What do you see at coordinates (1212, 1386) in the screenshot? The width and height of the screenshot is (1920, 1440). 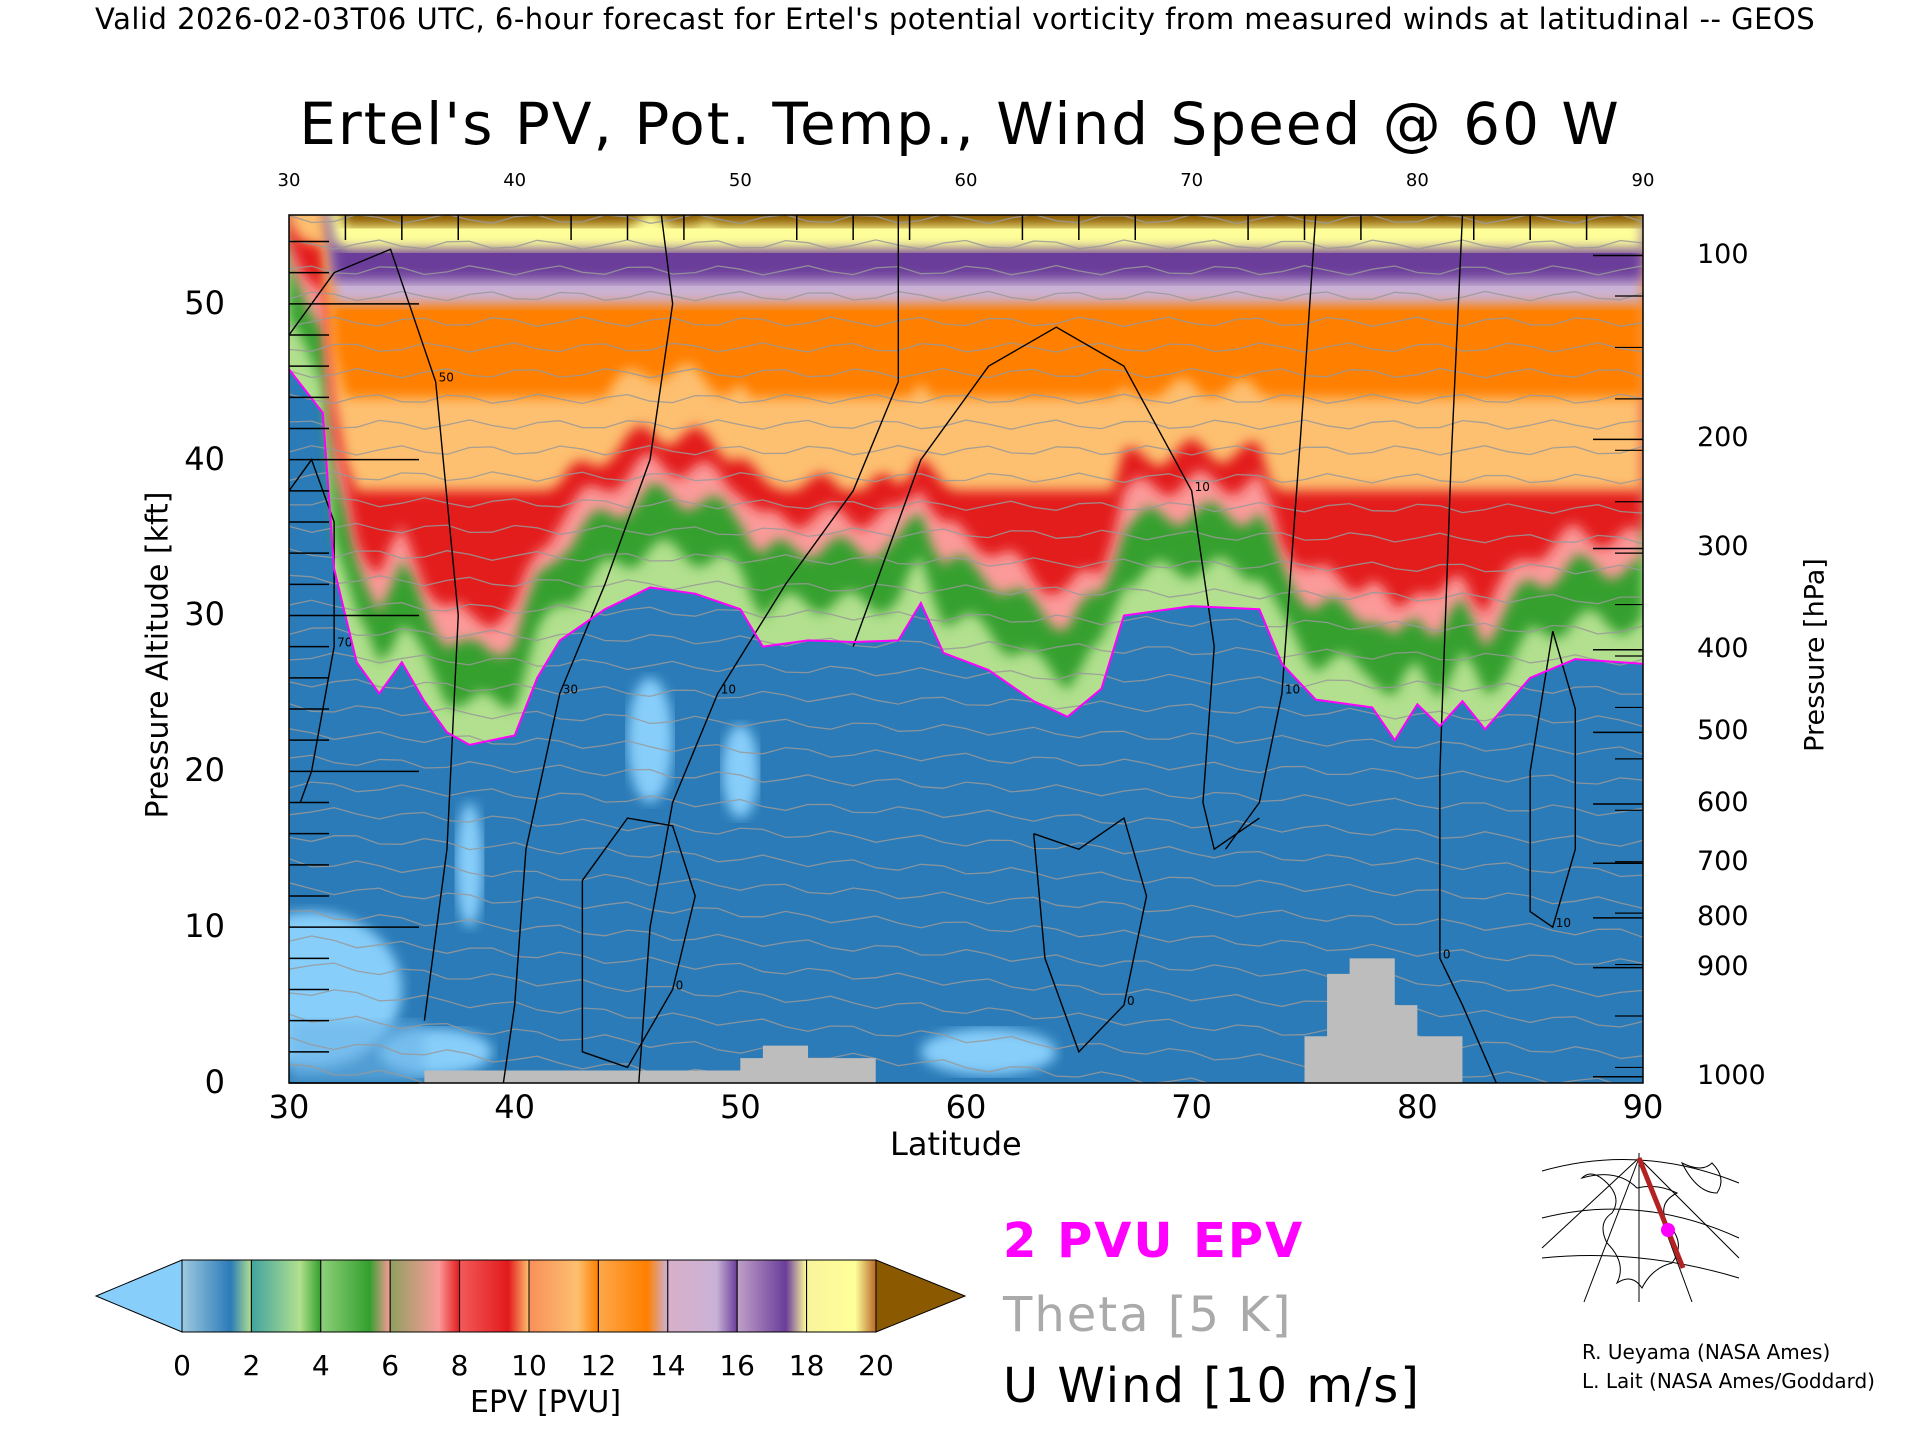 I see `legend-u-wind: U Wind [10 m/s]` at bounding box center [1212, 1386].